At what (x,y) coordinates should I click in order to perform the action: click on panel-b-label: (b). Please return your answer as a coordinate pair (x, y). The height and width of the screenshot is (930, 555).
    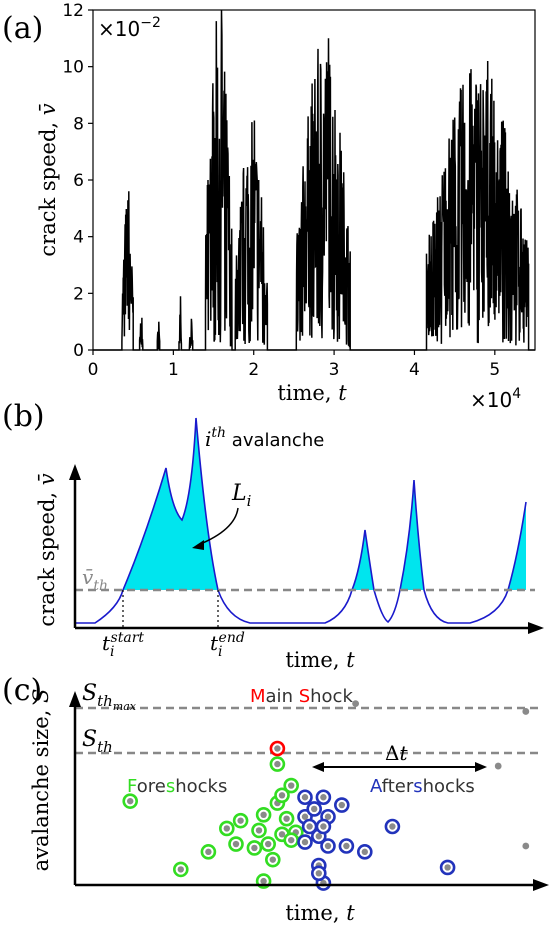
    Looking at the image, I should click on (23, 416).